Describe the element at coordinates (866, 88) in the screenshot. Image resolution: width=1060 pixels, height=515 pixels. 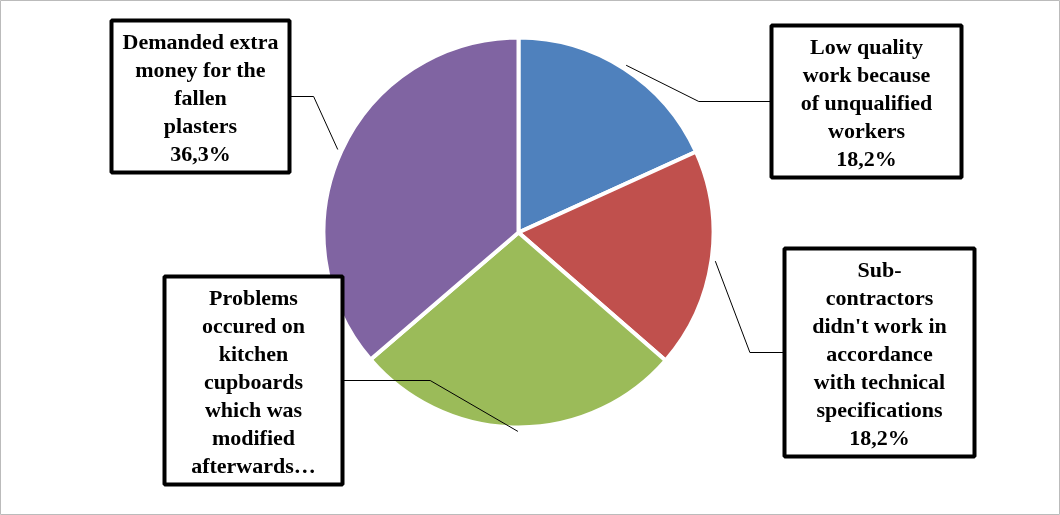
I see `slice-label: Low quality work because of unqualified workers` at that location.